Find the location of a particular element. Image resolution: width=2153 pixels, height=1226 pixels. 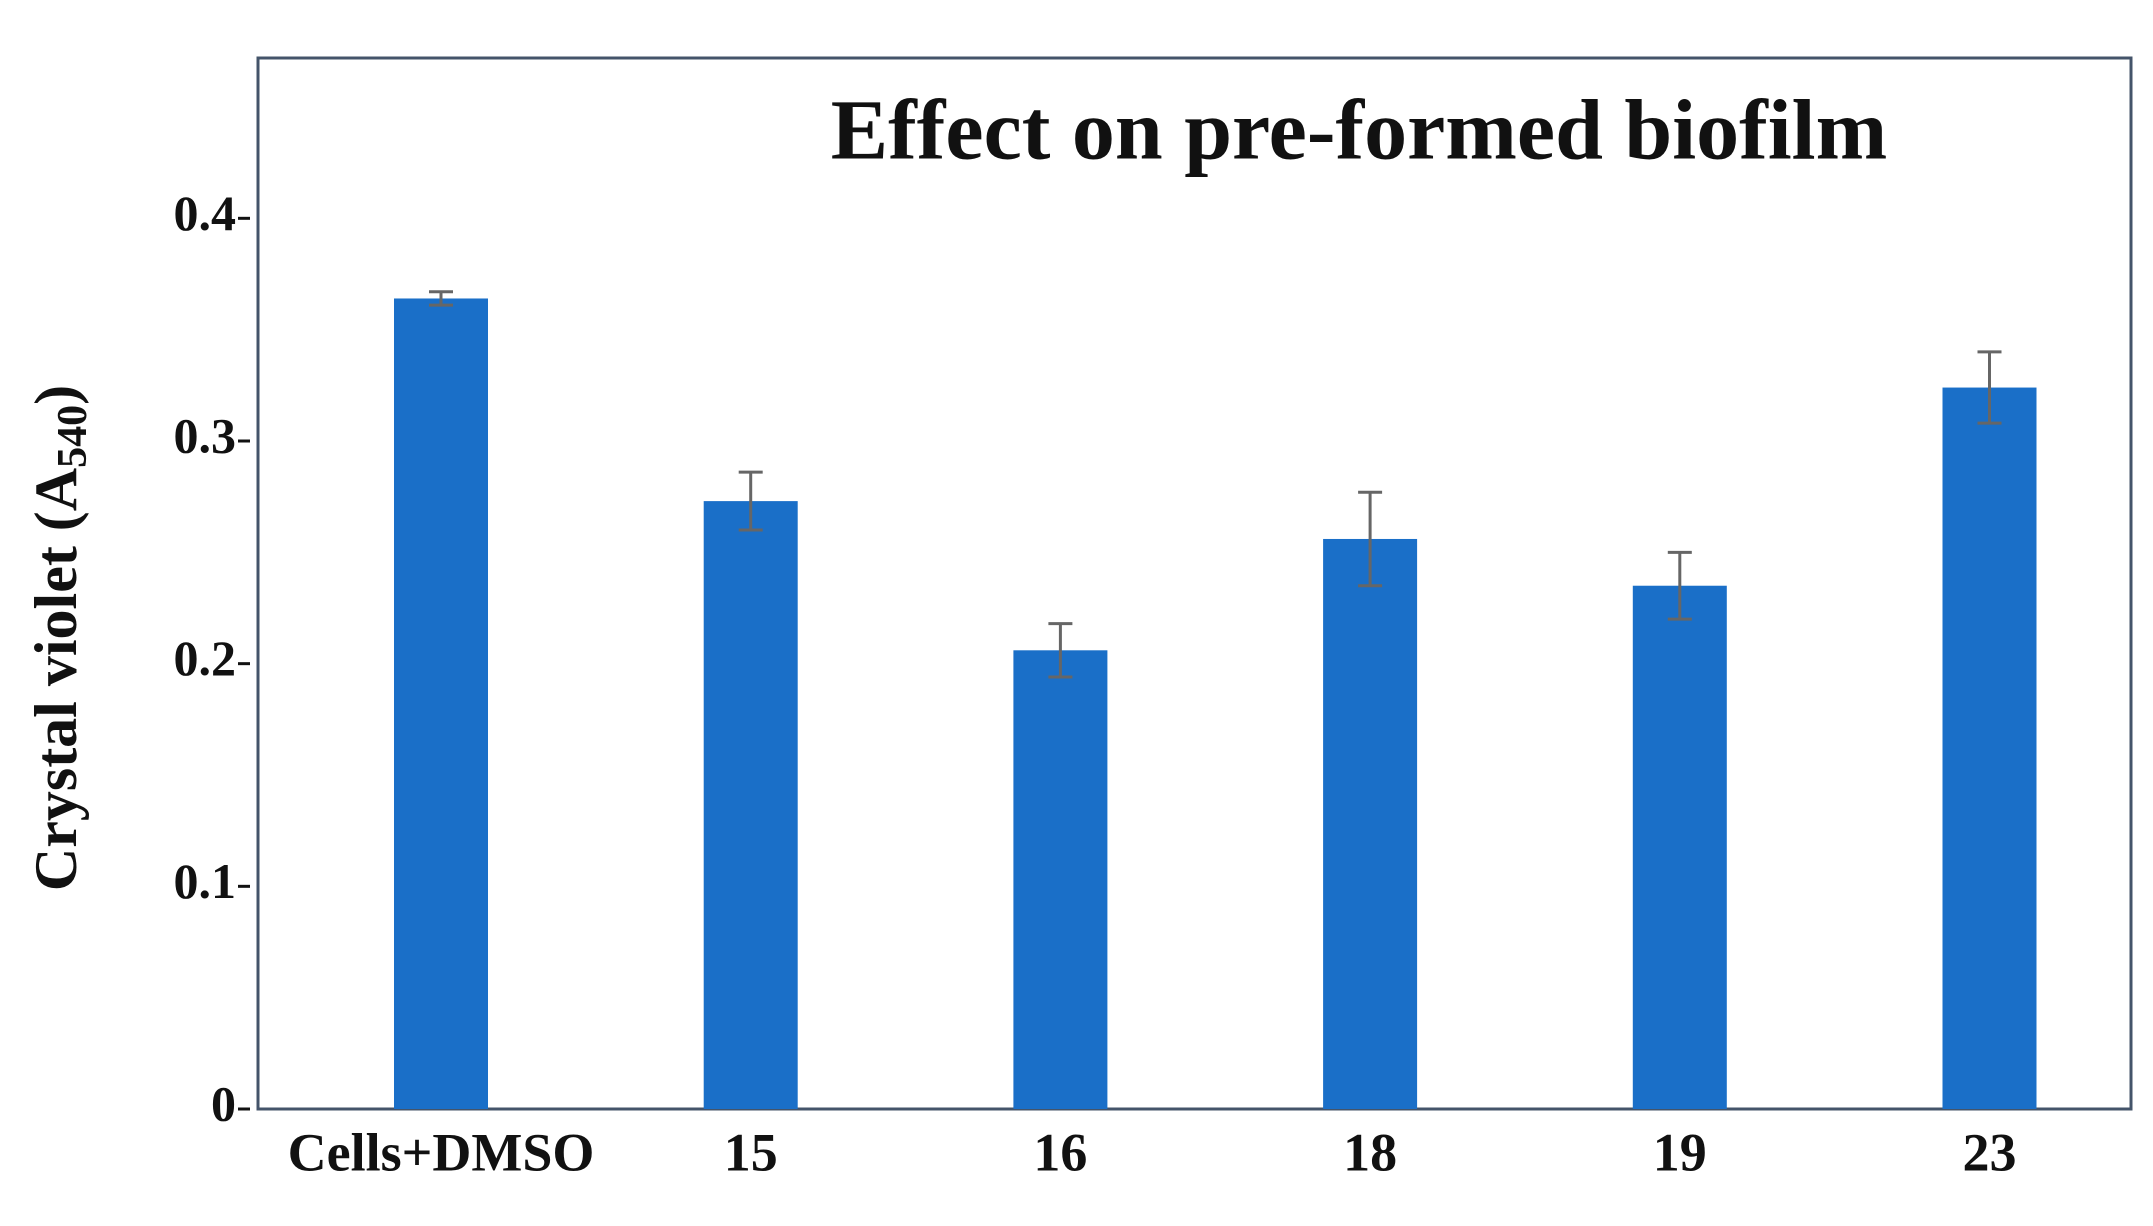

y-axis-label: Crystal violet (A540) is located at coordinates (59, 638).